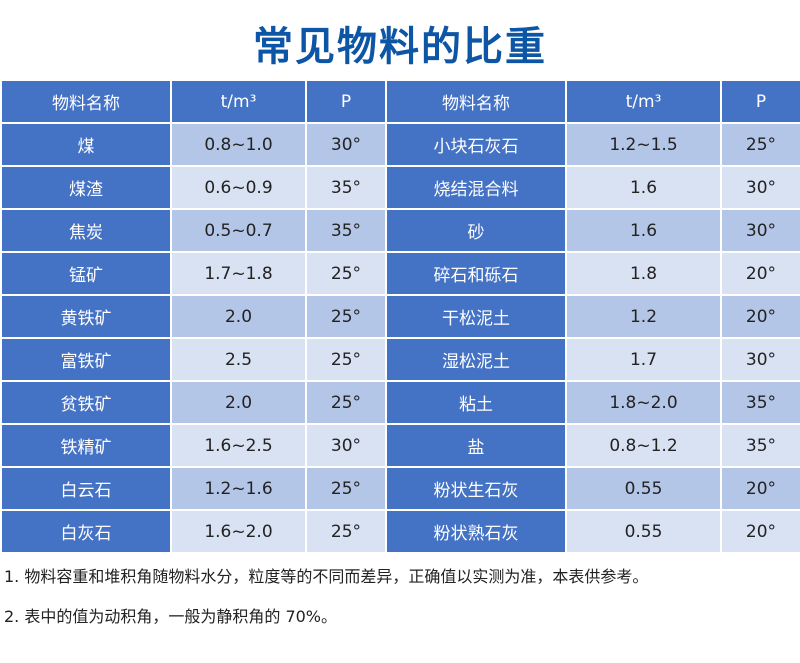 This screenshot has height=663, width=800. Describe the element at coordinates (476, 402) in the screenshot. I see `material-name-cell: 粘土` at that location.